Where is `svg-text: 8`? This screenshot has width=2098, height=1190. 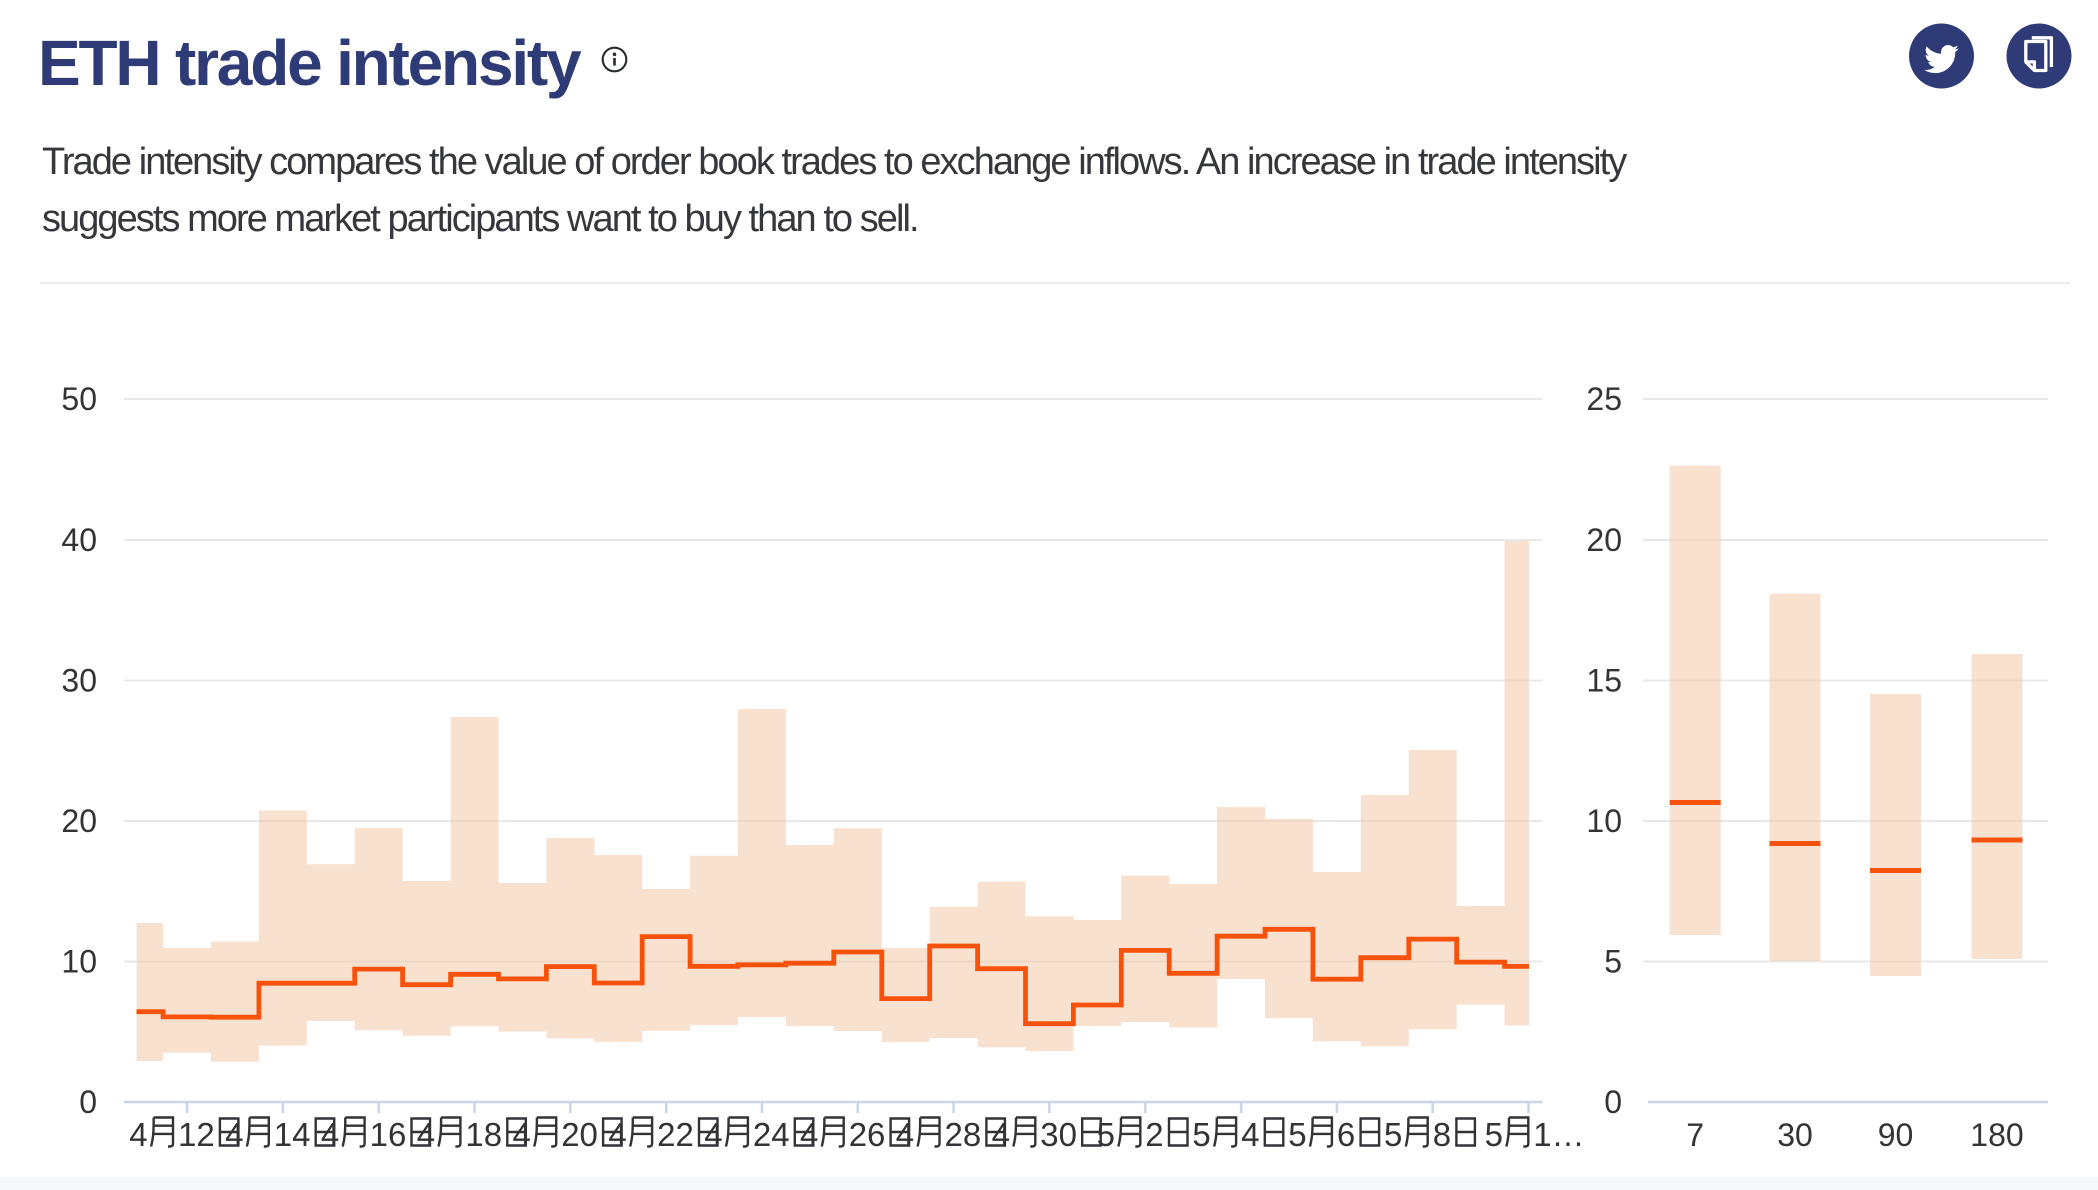
svg-text: 8 is located at coordinates (1442, 1134).